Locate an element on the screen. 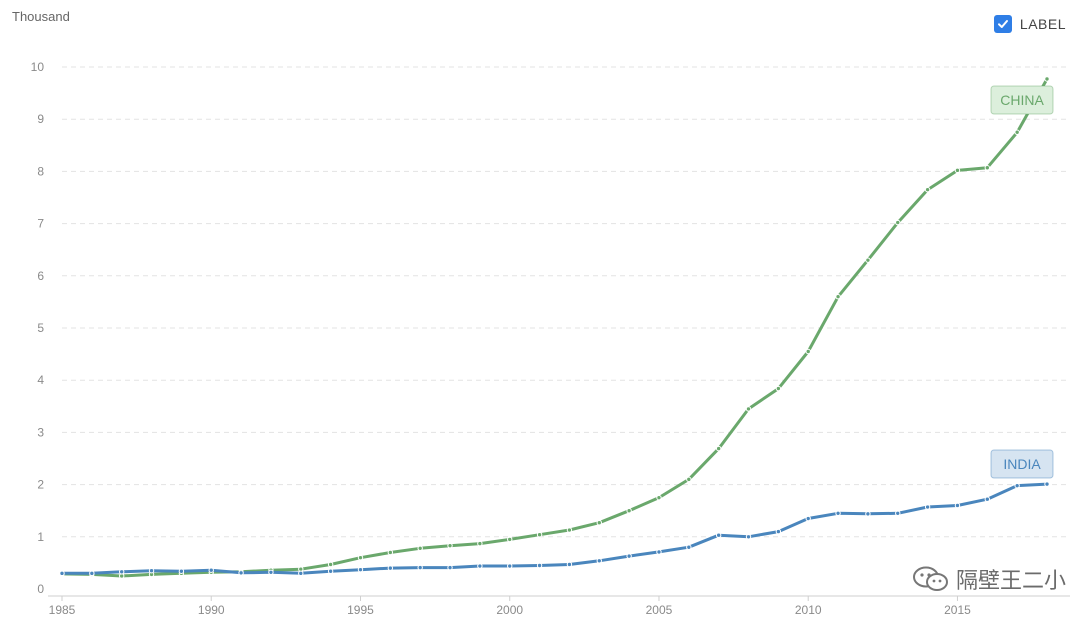  label-toggle-text: LABEL is located at coordinates (1042, 24).